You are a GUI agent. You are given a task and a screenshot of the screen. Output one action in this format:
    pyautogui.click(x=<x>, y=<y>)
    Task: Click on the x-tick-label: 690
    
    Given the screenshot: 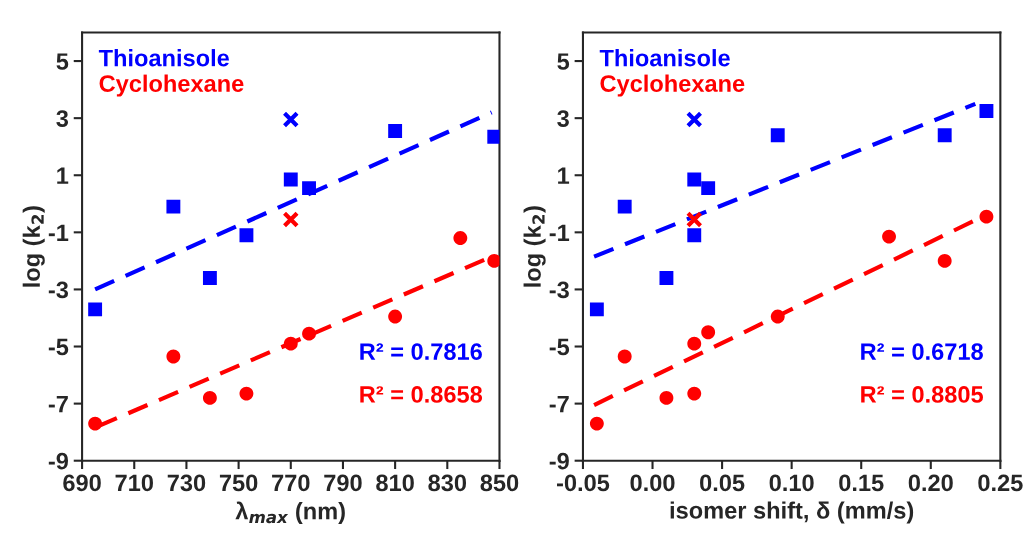 What is the action you would take?
    pyautogui.click(x=82, y=483)
    